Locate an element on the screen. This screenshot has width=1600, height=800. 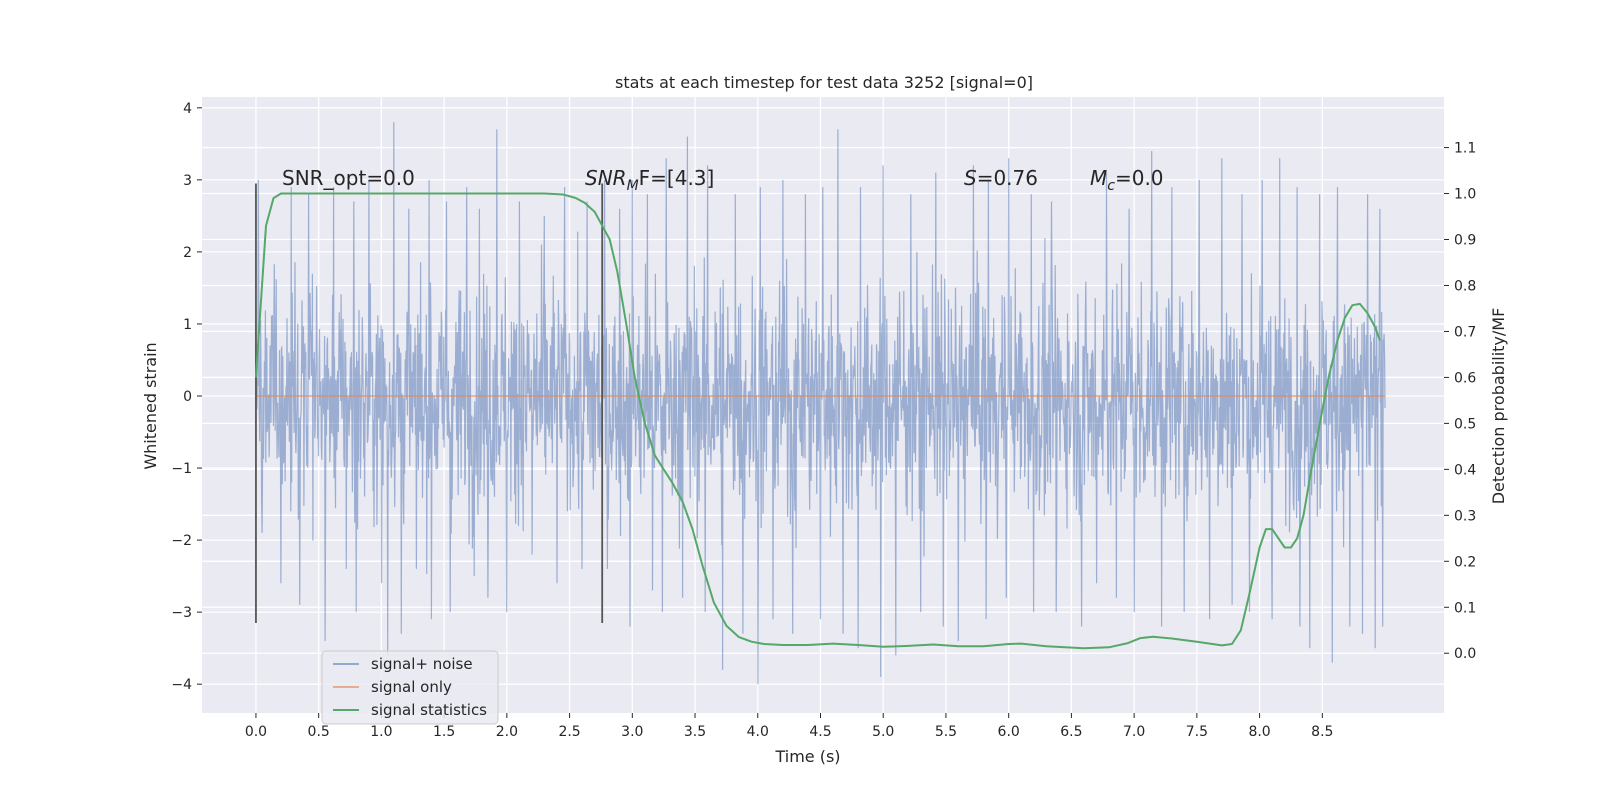
annotation-s-value: =0.76 is located at coordinates (1007, 178).